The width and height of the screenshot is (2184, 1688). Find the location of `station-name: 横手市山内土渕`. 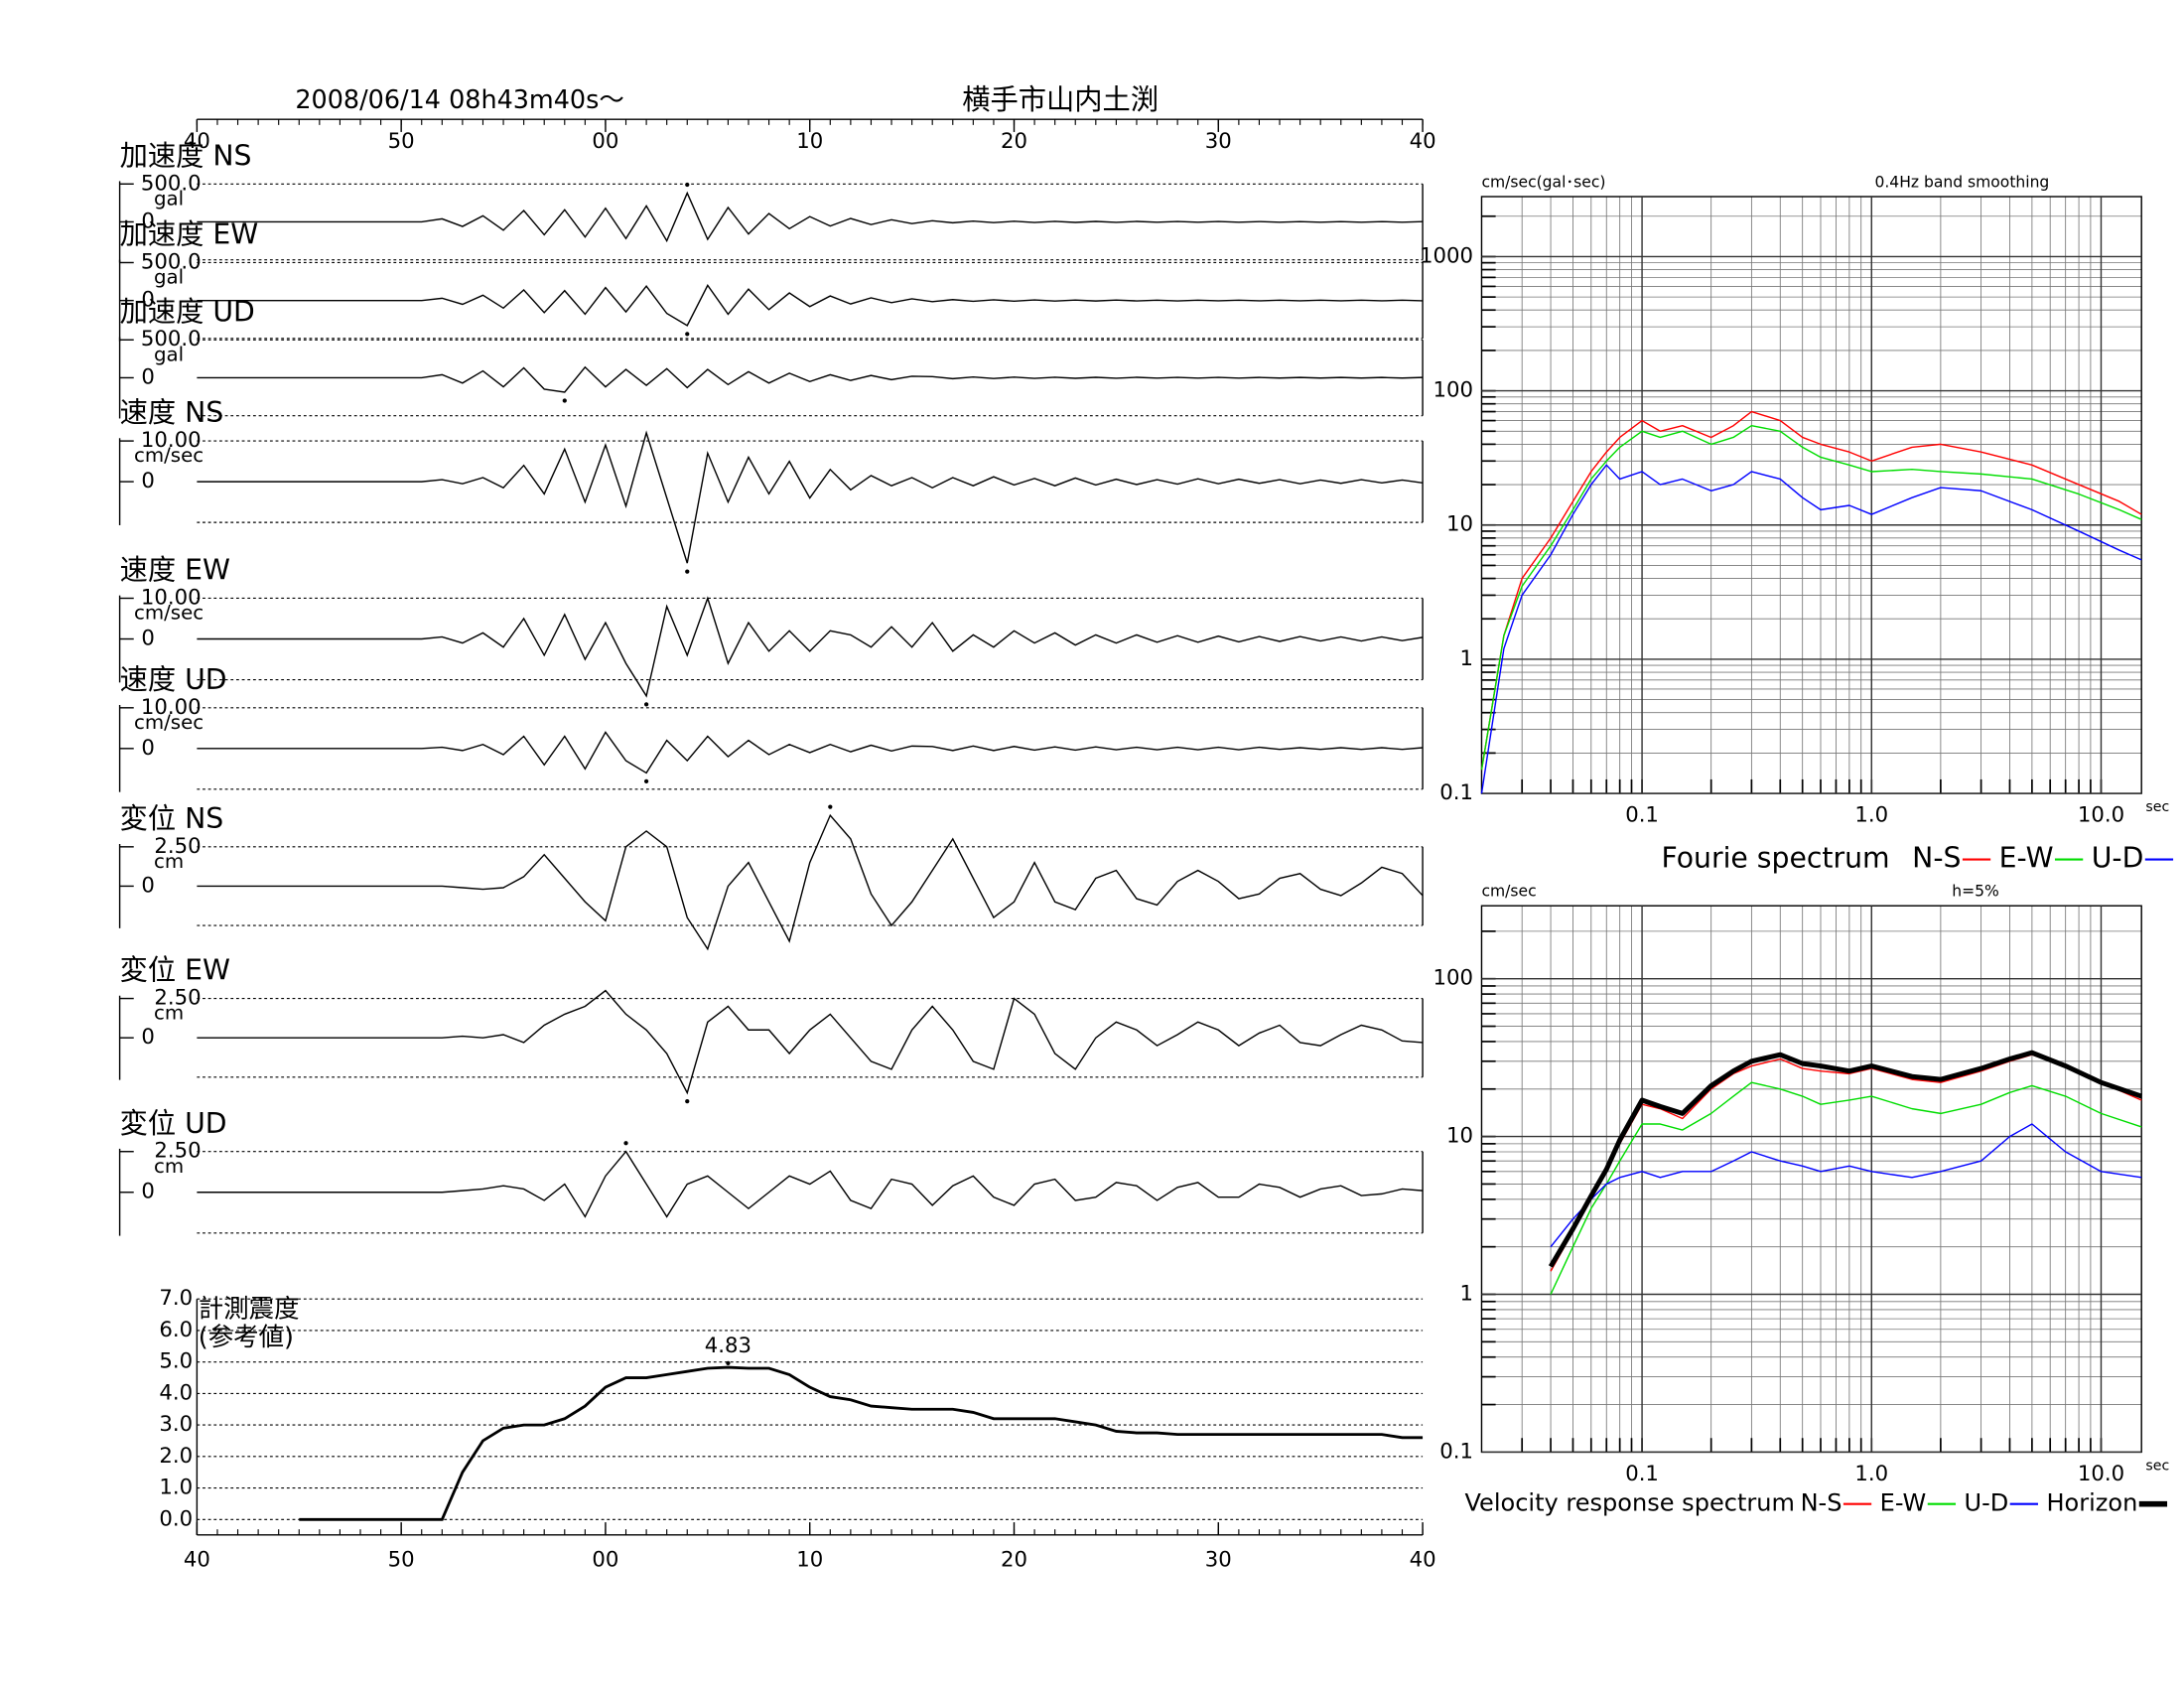

station-name: 横手市山内土渕 is located at coordinates (1060, 99).